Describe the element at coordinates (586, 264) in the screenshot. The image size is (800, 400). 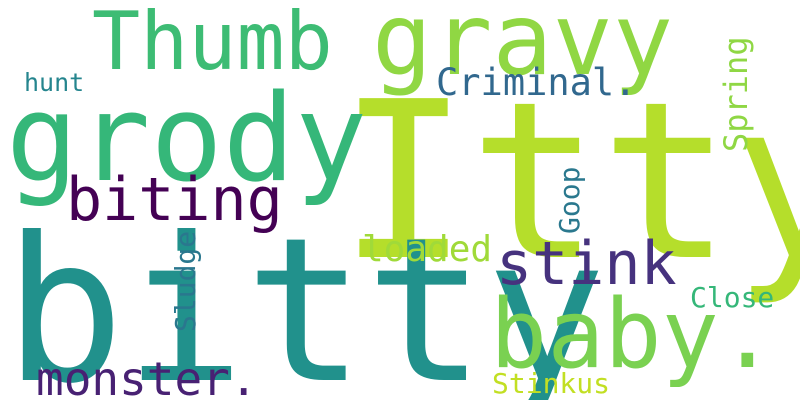
I see `word-stink: stink` at that location.